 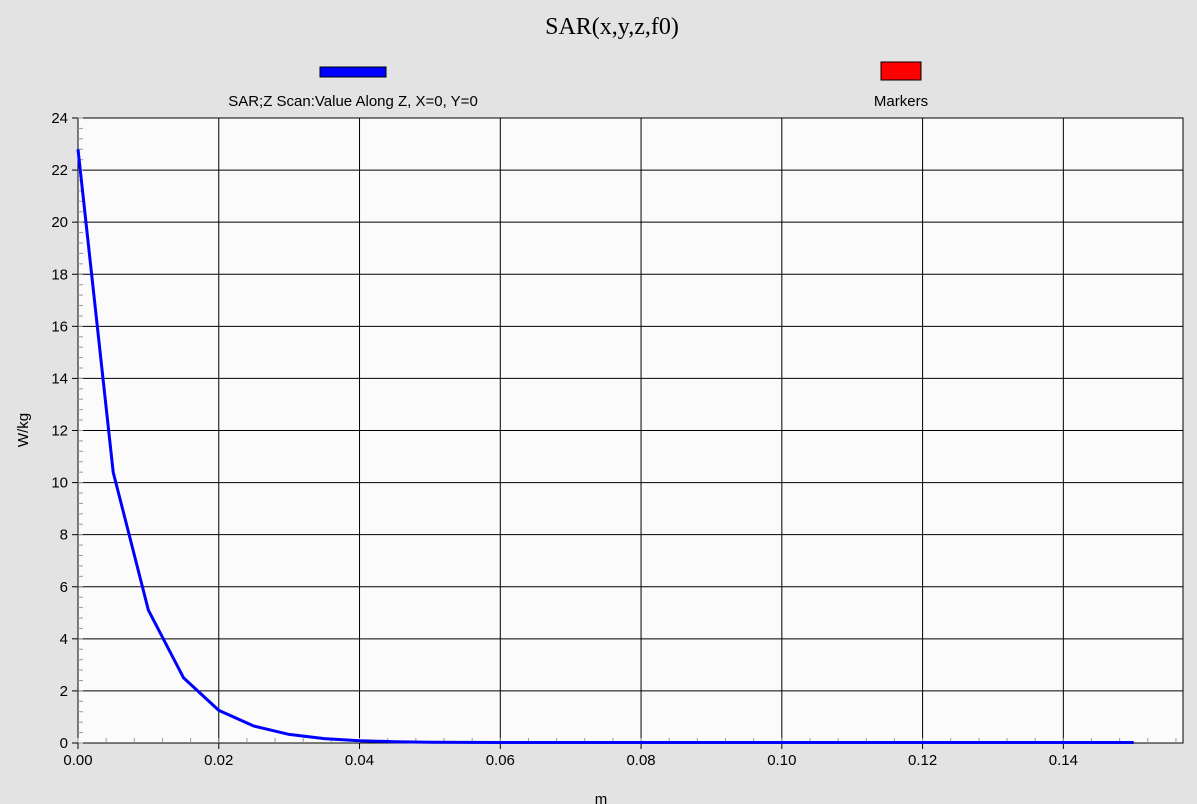 I want to click on y-tick-label: 16, so click(x=59, y=326).